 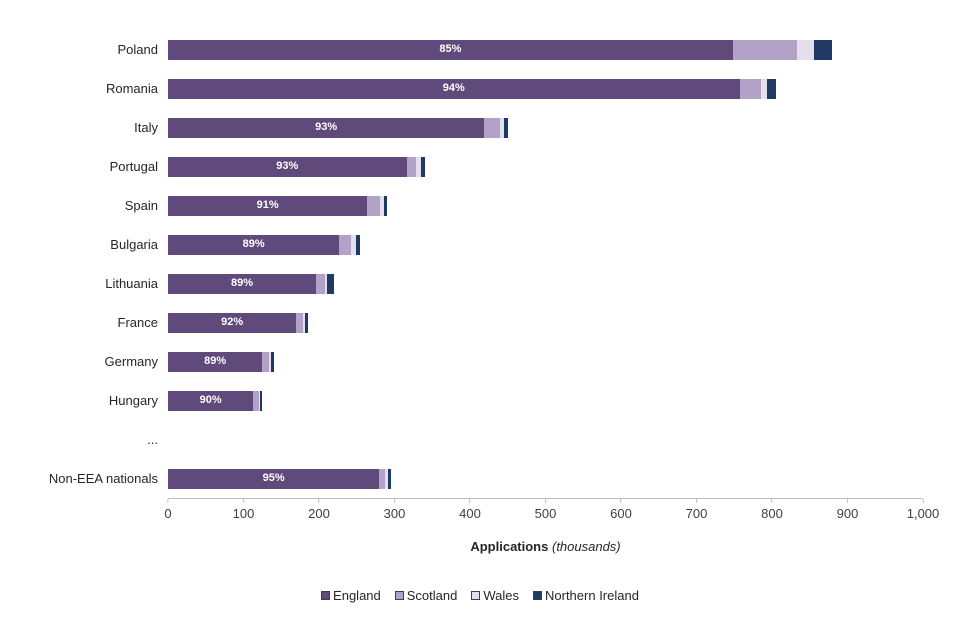 I want to click on chart-row: Lithuania 89%, so click(x=480, y=283).